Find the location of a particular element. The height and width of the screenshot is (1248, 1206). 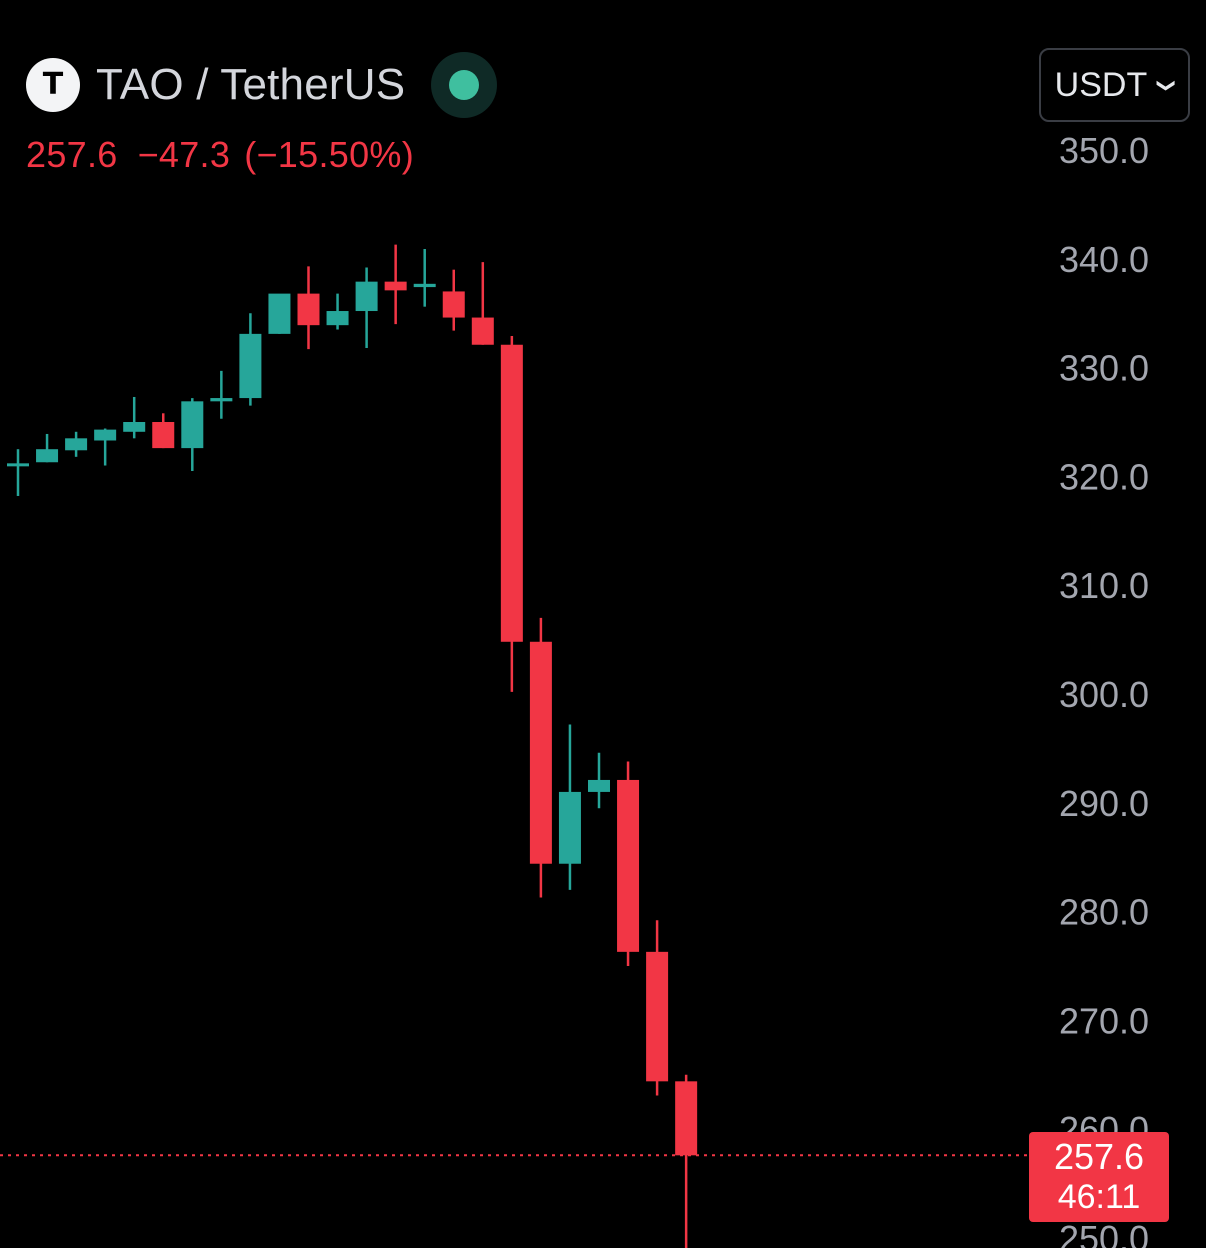

chart-header: T TAO / TetherUS is located at coordinates (262, 85).